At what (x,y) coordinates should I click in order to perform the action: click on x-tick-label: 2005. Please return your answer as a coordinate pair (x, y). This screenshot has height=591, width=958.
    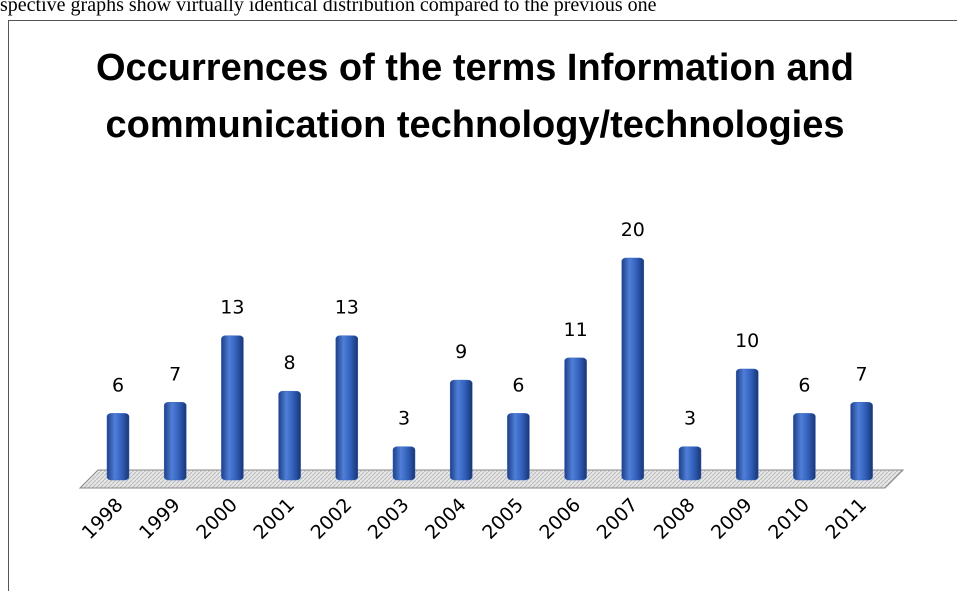
    Looking at the image, I should click on (503, 519).